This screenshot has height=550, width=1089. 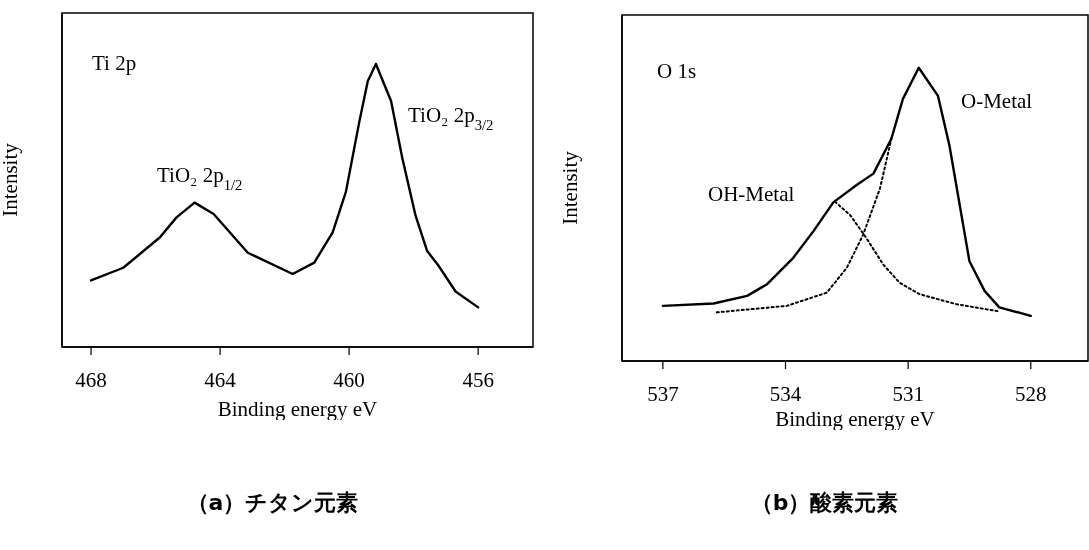 I want to click on x-tick-label: 528, so click(x=1031, y=394).